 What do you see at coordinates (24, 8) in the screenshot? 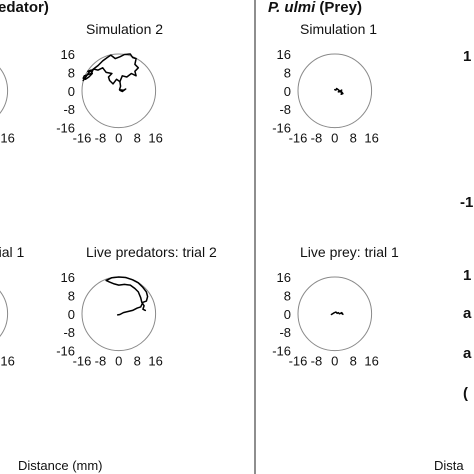
I see `left-header-fragment: edator)` at bounding box center [24, 8].